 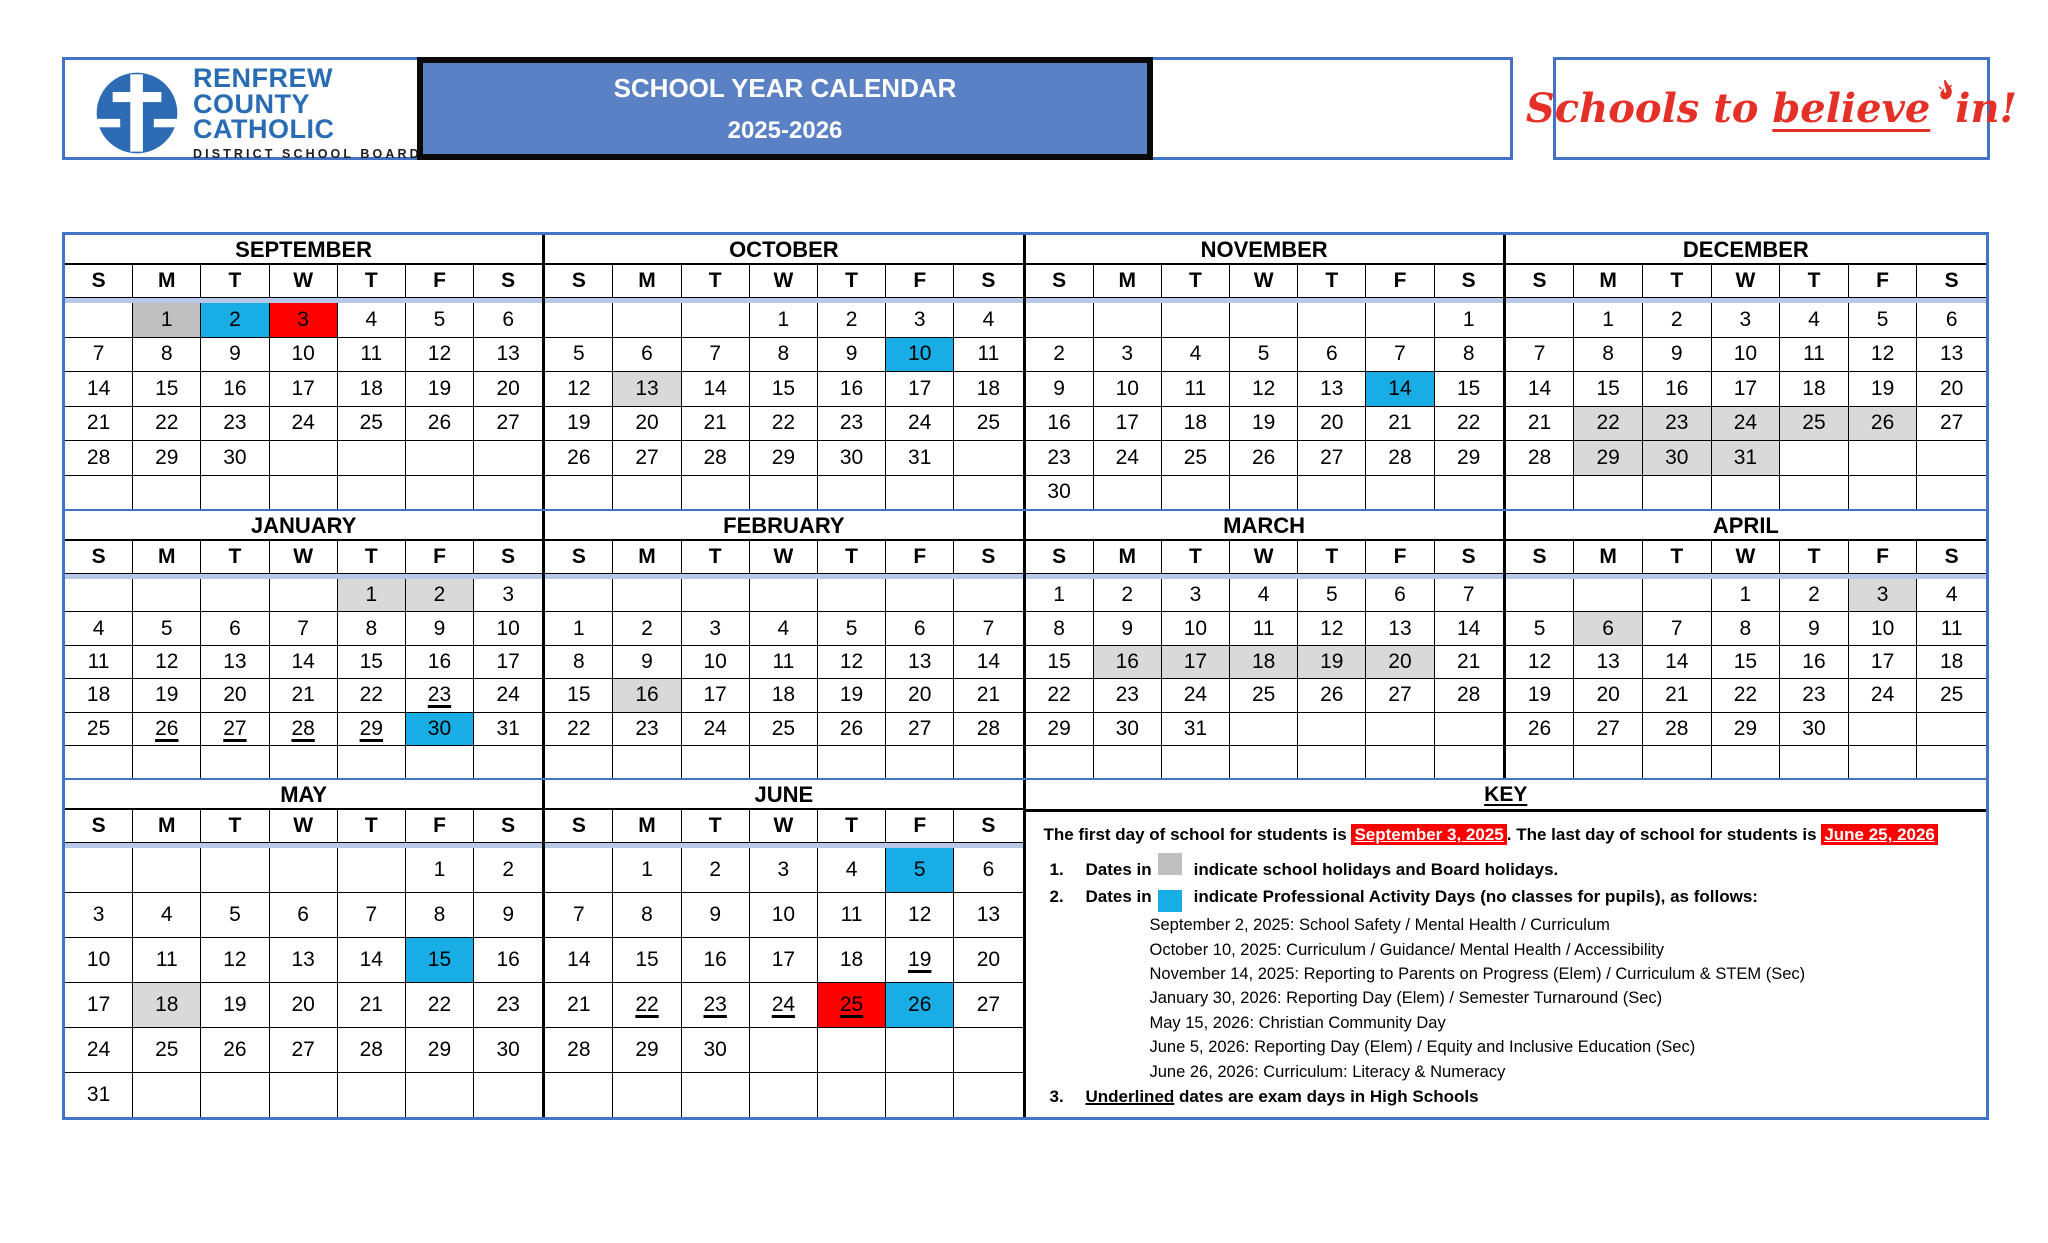 What do you see at coordinates (1056, 1097) in the screenshot?
I see `key-item-number: 3.` at bounding box center [1056, 1097].